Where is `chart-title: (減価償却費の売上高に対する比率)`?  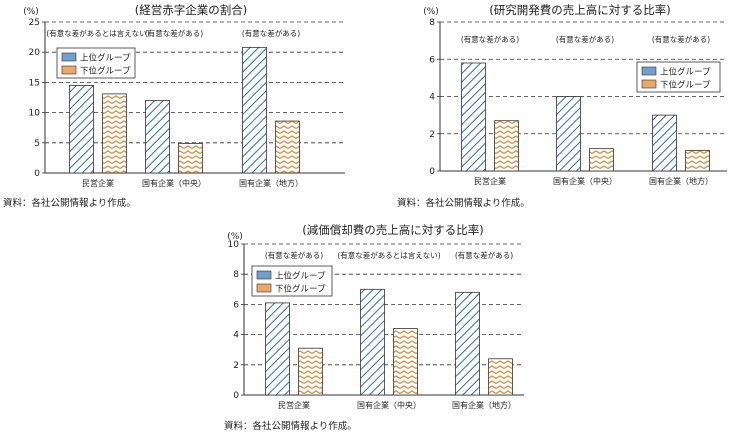
chart-title: (減価償却費の売上高に対する比率) is located at coordinates (392, 230).